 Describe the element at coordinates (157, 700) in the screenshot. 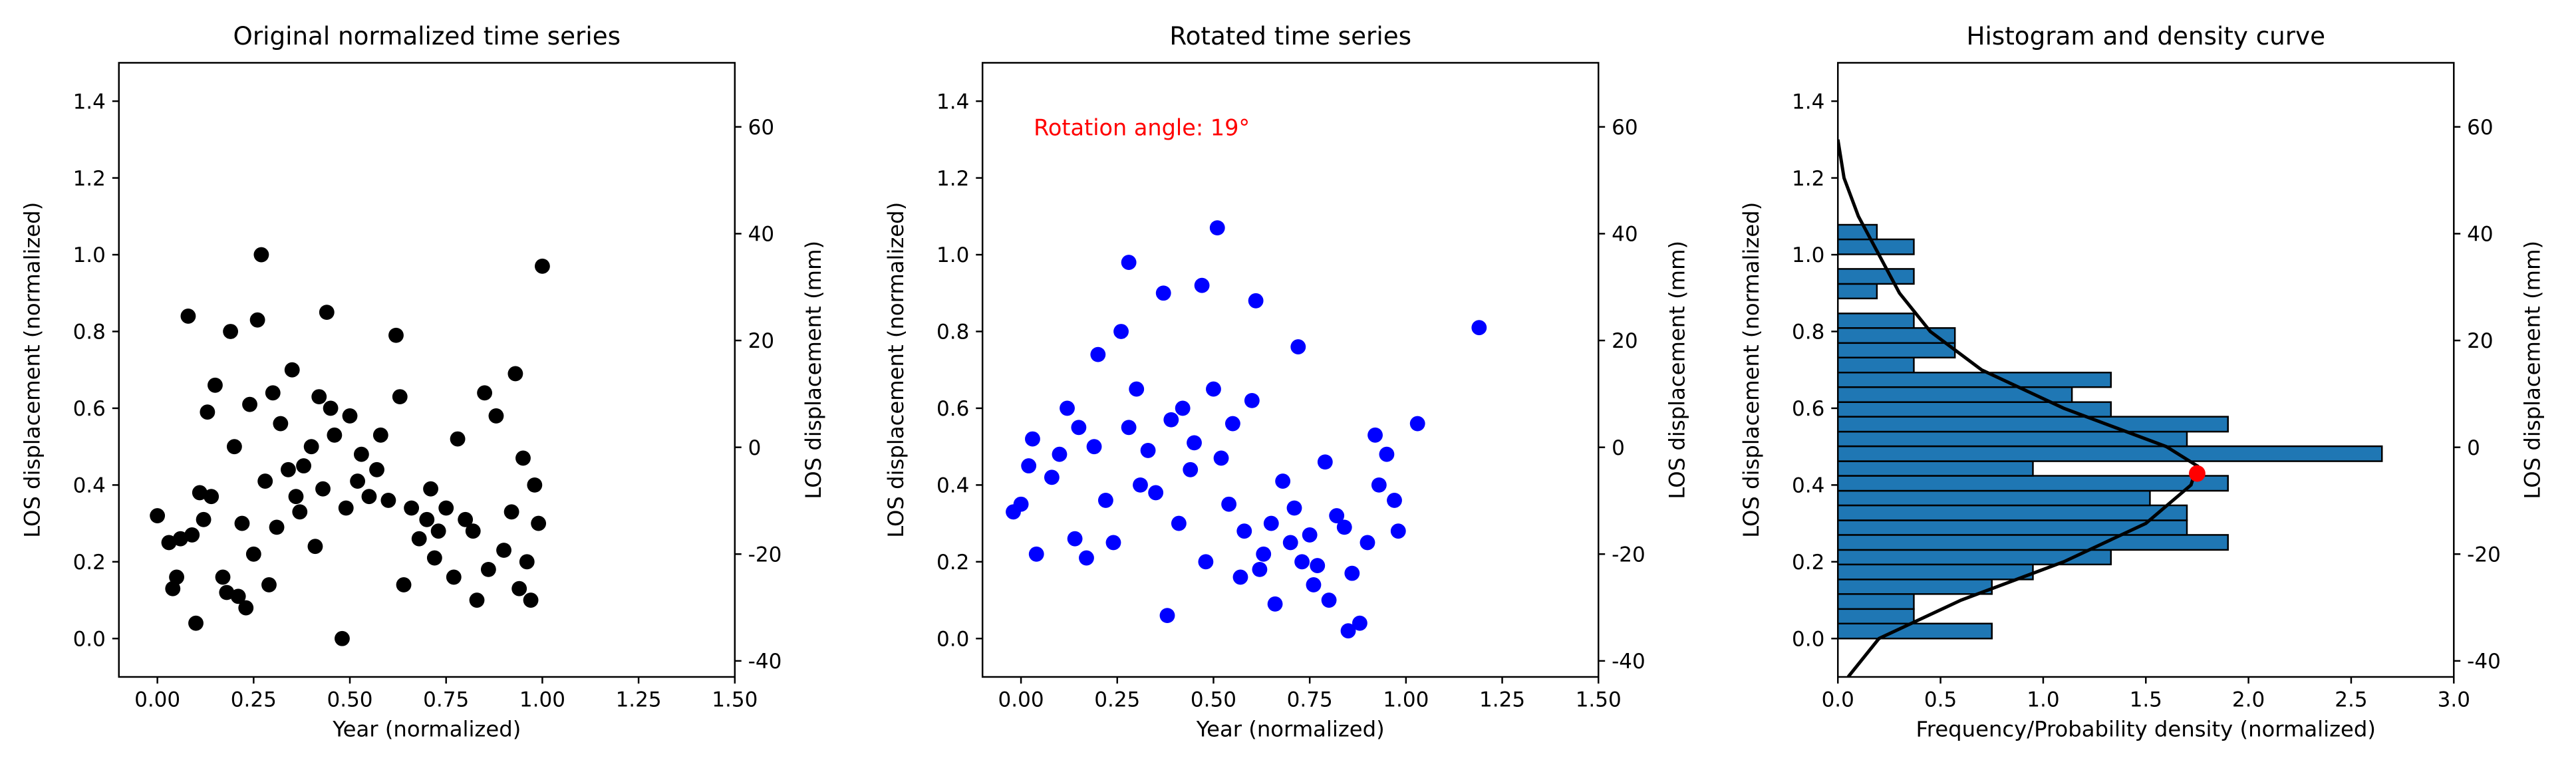

I see `x-tick-label: 0.00` at that location.